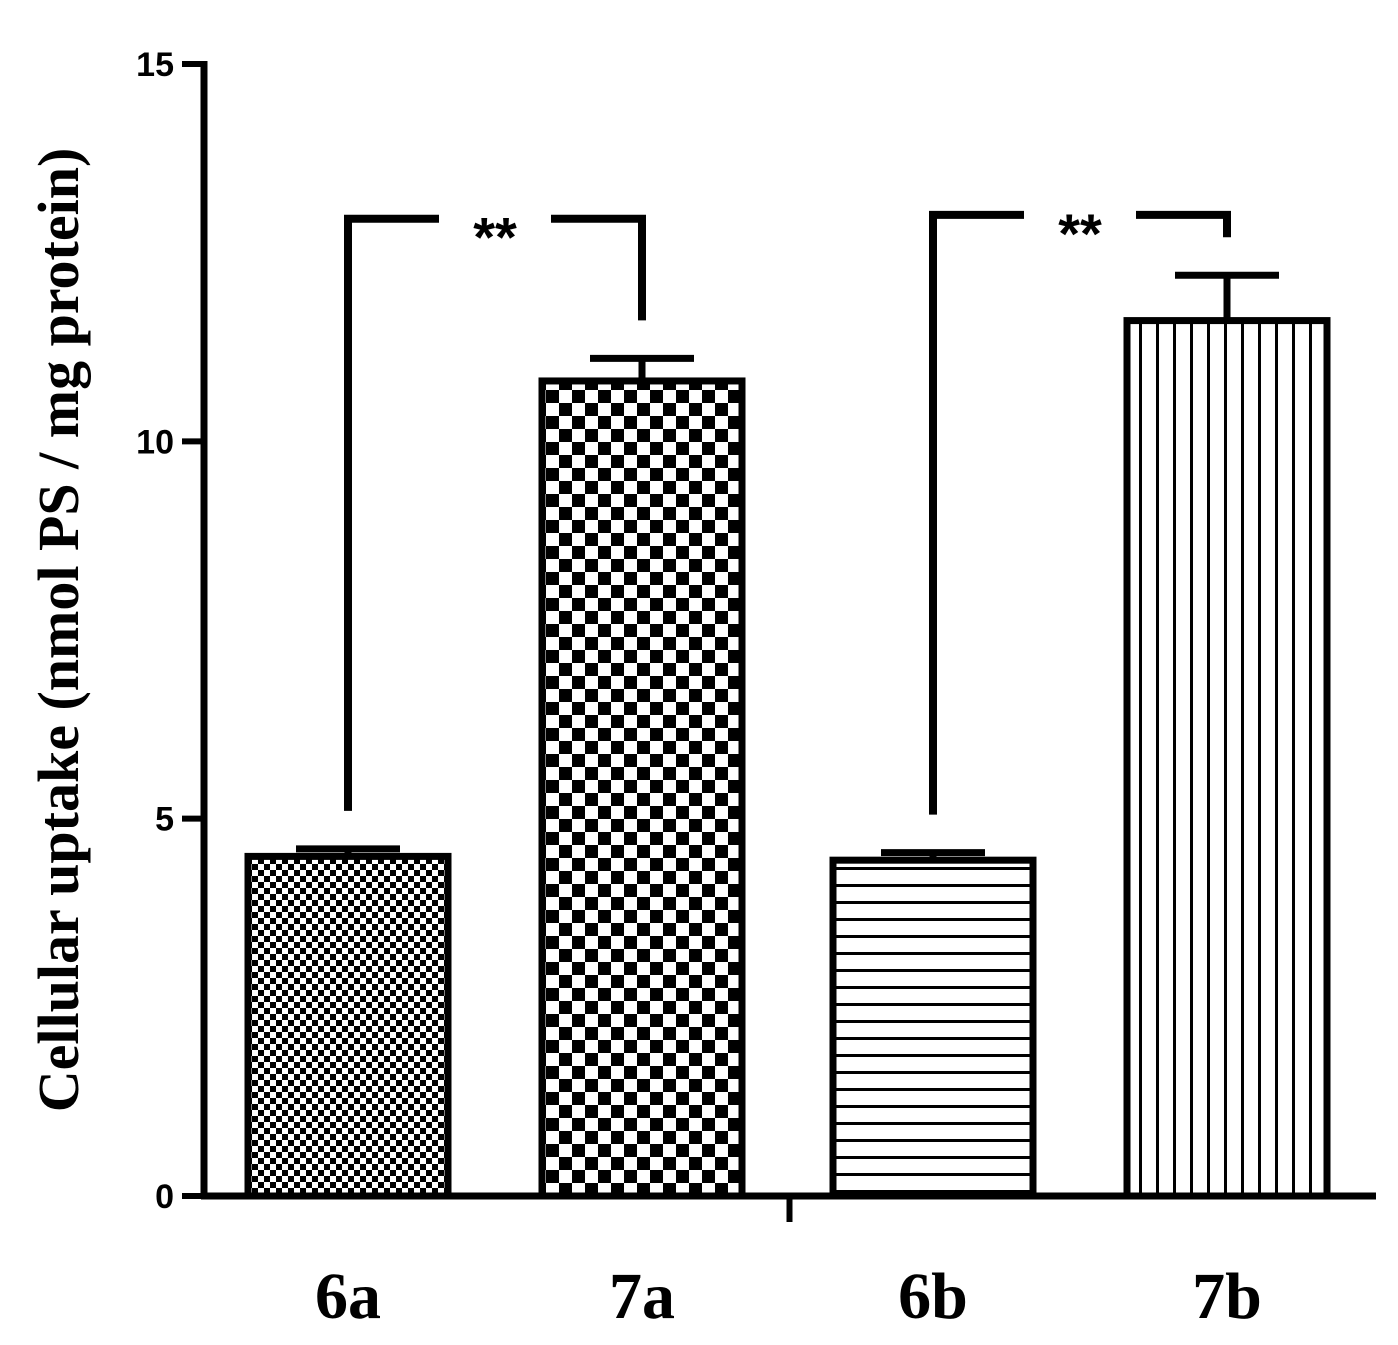  Describe the element at coordinates (1227, 758) in the screenshot. I see `bar-7b` at that location.